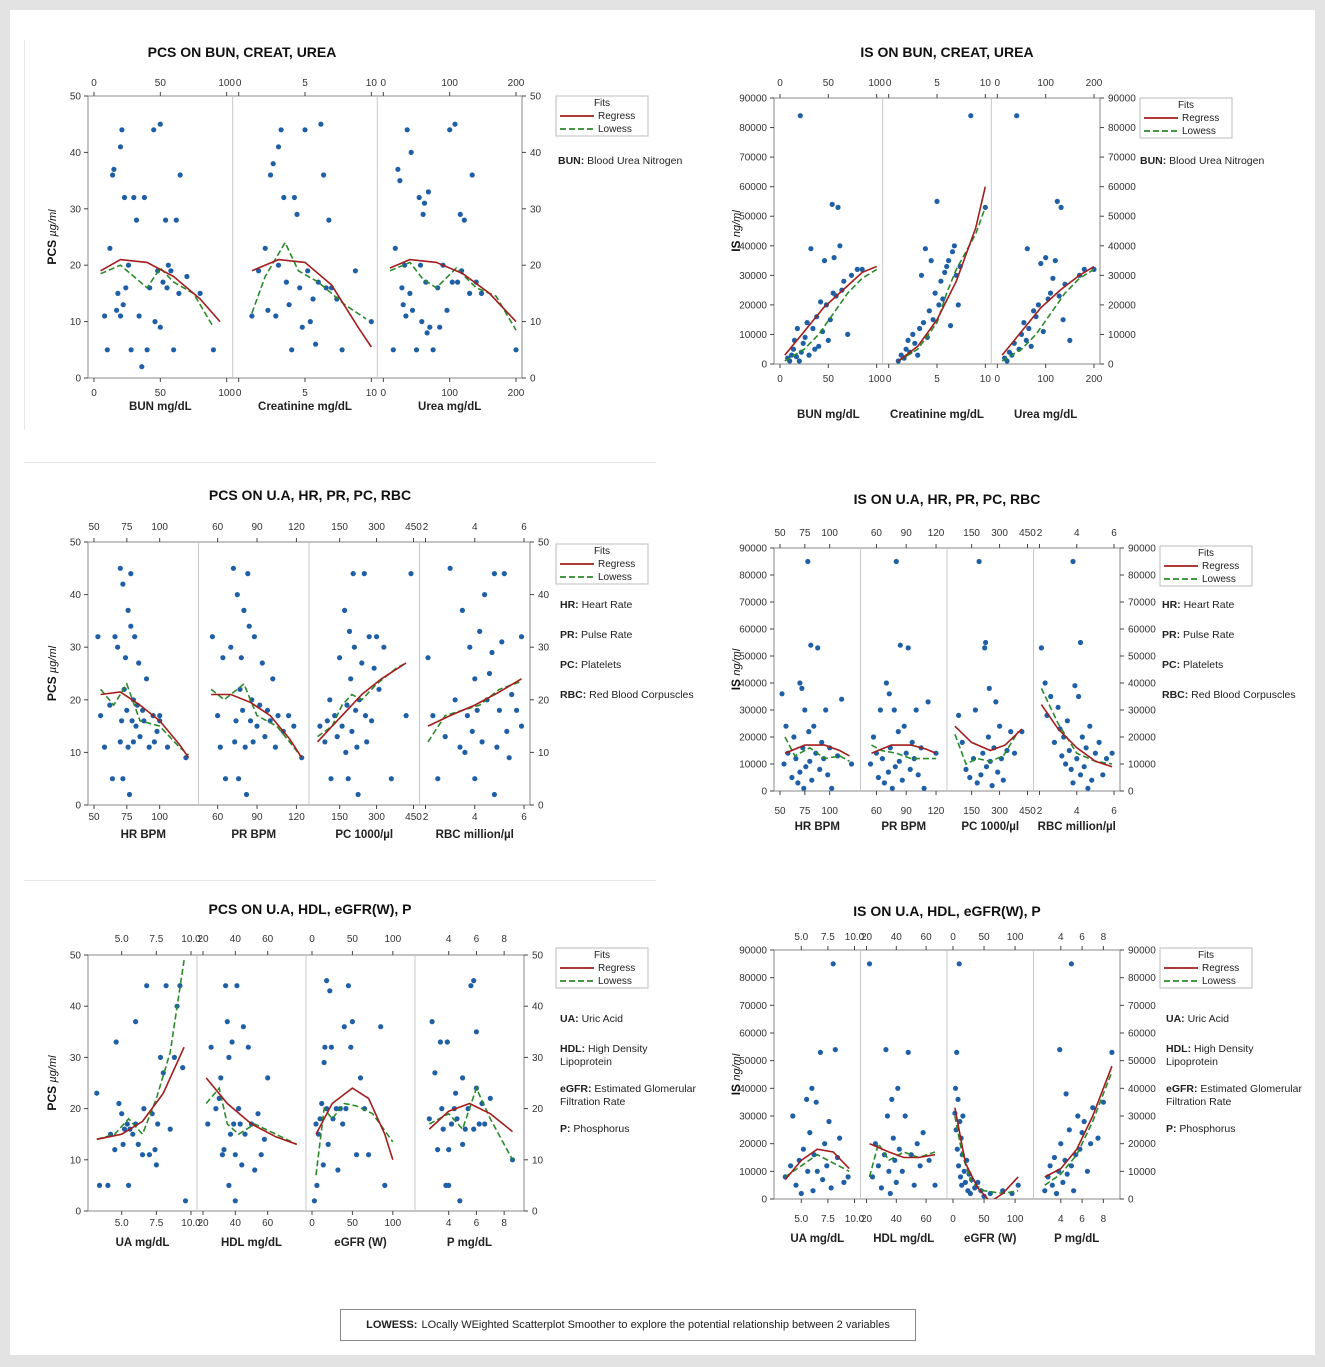  What do you see at coordinates (1077, 811) in the screenshot?
I see `x-tick-label-bottom: 4` at bounding box center [1077, 811].